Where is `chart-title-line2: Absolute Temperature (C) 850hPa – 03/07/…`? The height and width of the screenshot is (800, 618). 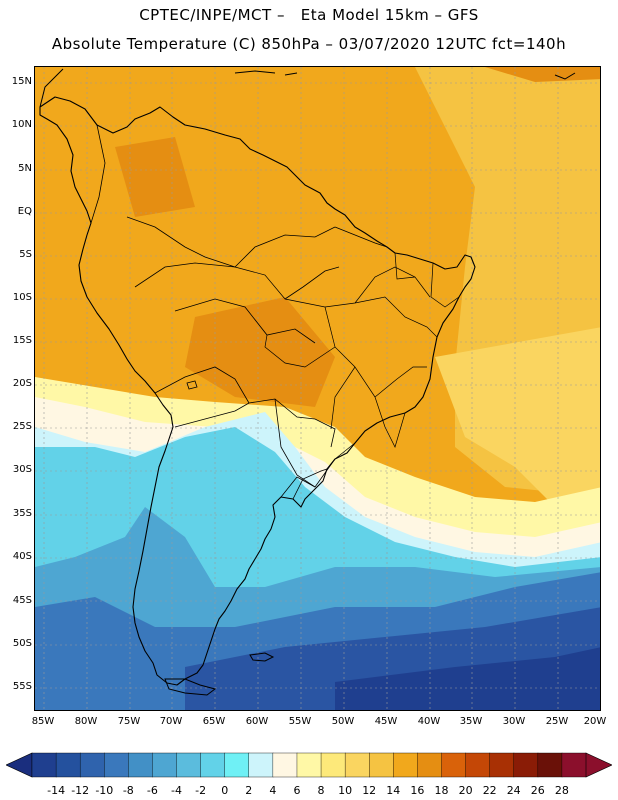
chart-title-line2: Absolute Temperature (C) 850hPa – 03/07/… is located at coordinates (309, 44).